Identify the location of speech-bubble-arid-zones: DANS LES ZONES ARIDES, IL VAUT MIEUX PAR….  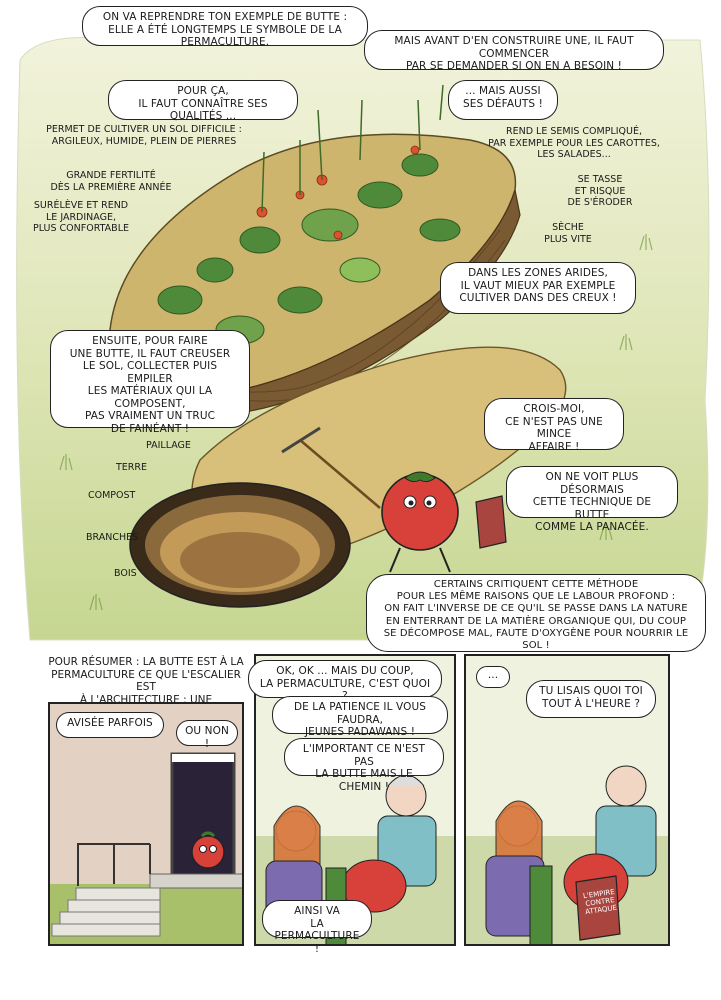
(538, 288).